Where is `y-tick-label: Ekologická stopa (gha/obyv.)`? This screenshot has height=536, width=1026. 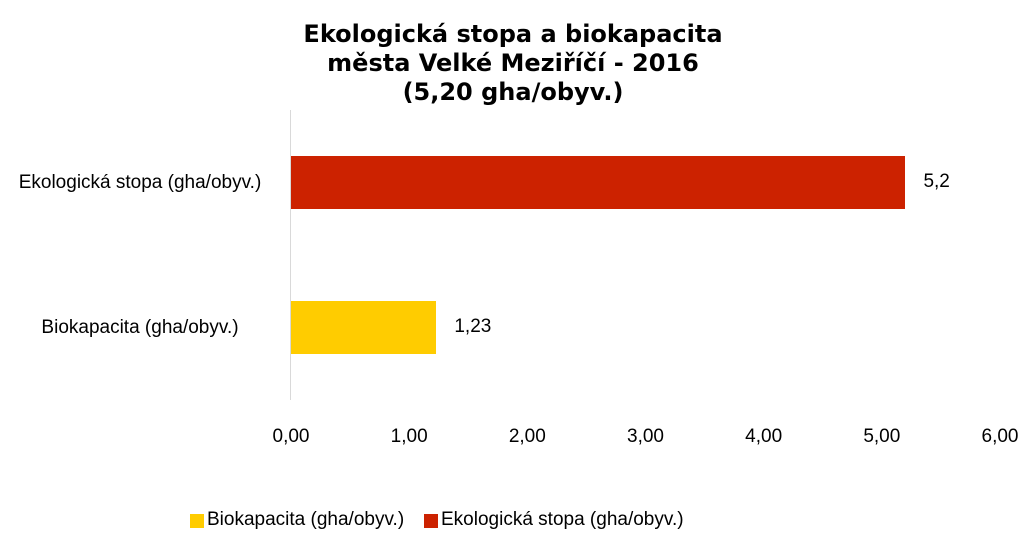
y-tick-label: Ekologická stopa (gha/obyv.) is located at coordinates (140, 182).